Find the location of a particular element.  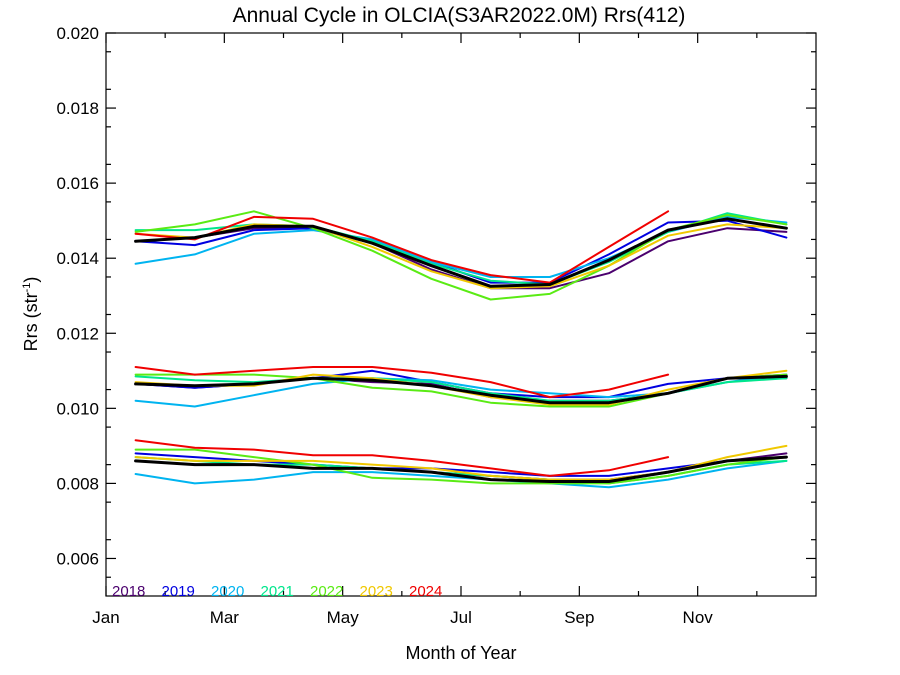

y-tick-label: 0.014 is located at coordinates (77, 258).